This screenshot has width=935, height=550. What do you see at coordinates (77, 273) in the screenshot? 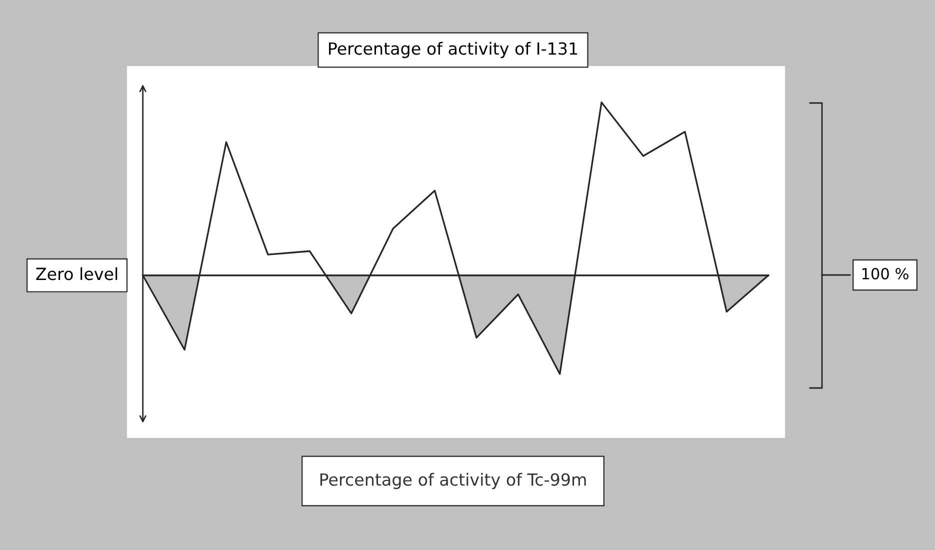
I see `text: Zero level` at bounding box center [77, 273].